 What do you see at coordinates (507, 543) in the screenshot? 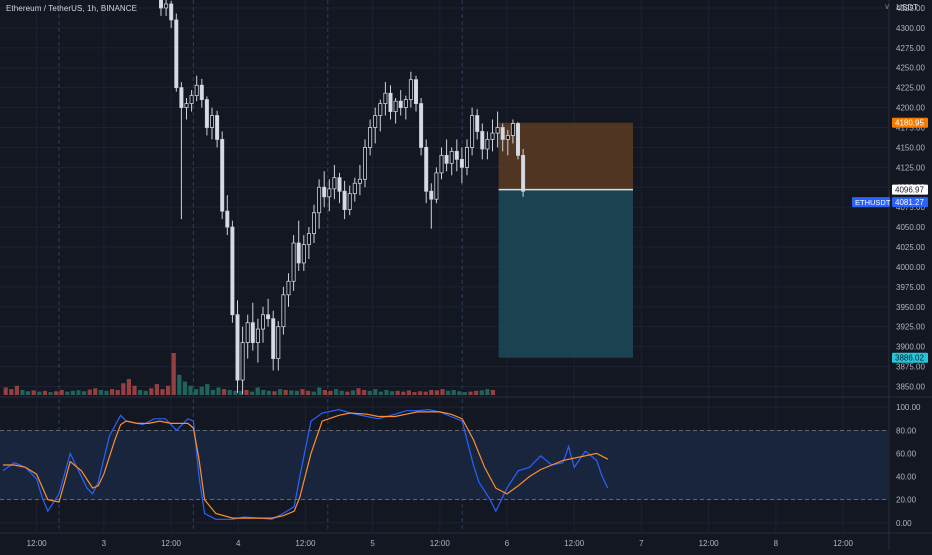
I see `time-tick-label: 6` at bounding box center [507, 543].